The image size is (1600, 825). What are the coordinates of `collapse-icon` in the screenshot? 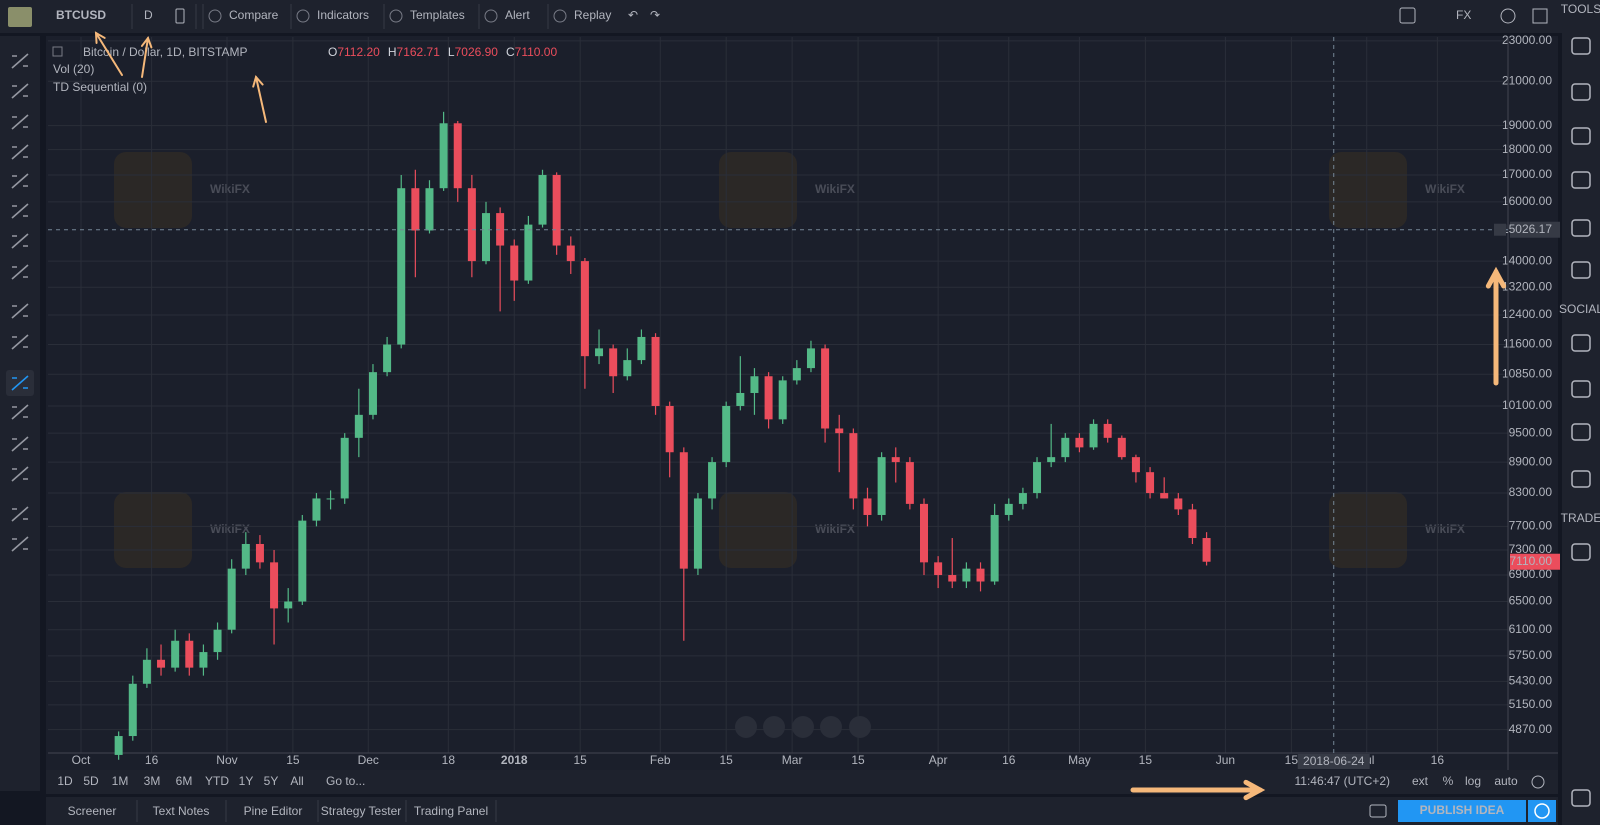 It's located at (57, 51).